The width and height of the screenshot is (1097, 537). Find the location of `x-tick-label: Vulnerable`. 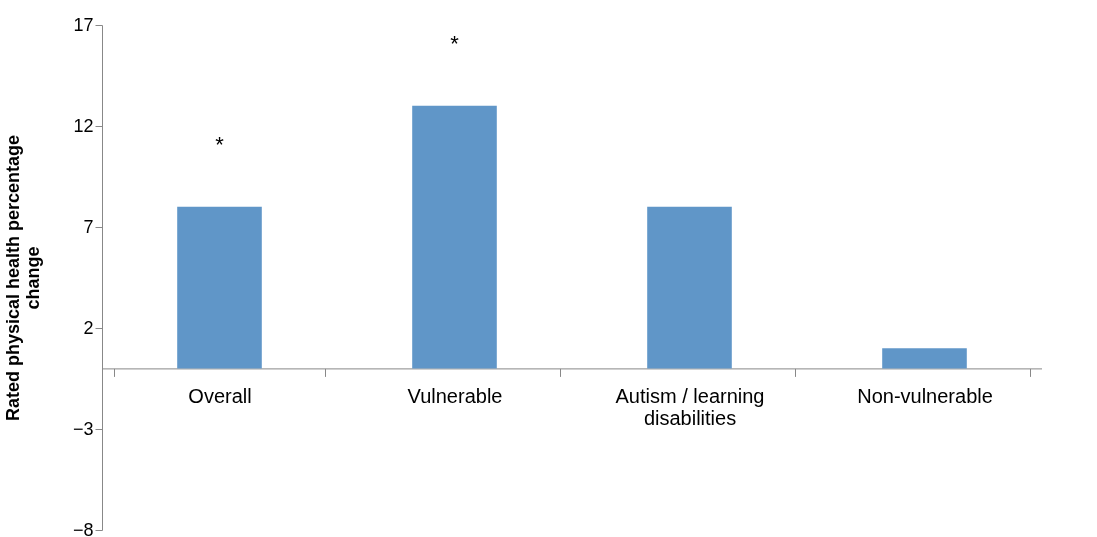

x-tick-label: Vulnerable is located at coordinates (455, 395).